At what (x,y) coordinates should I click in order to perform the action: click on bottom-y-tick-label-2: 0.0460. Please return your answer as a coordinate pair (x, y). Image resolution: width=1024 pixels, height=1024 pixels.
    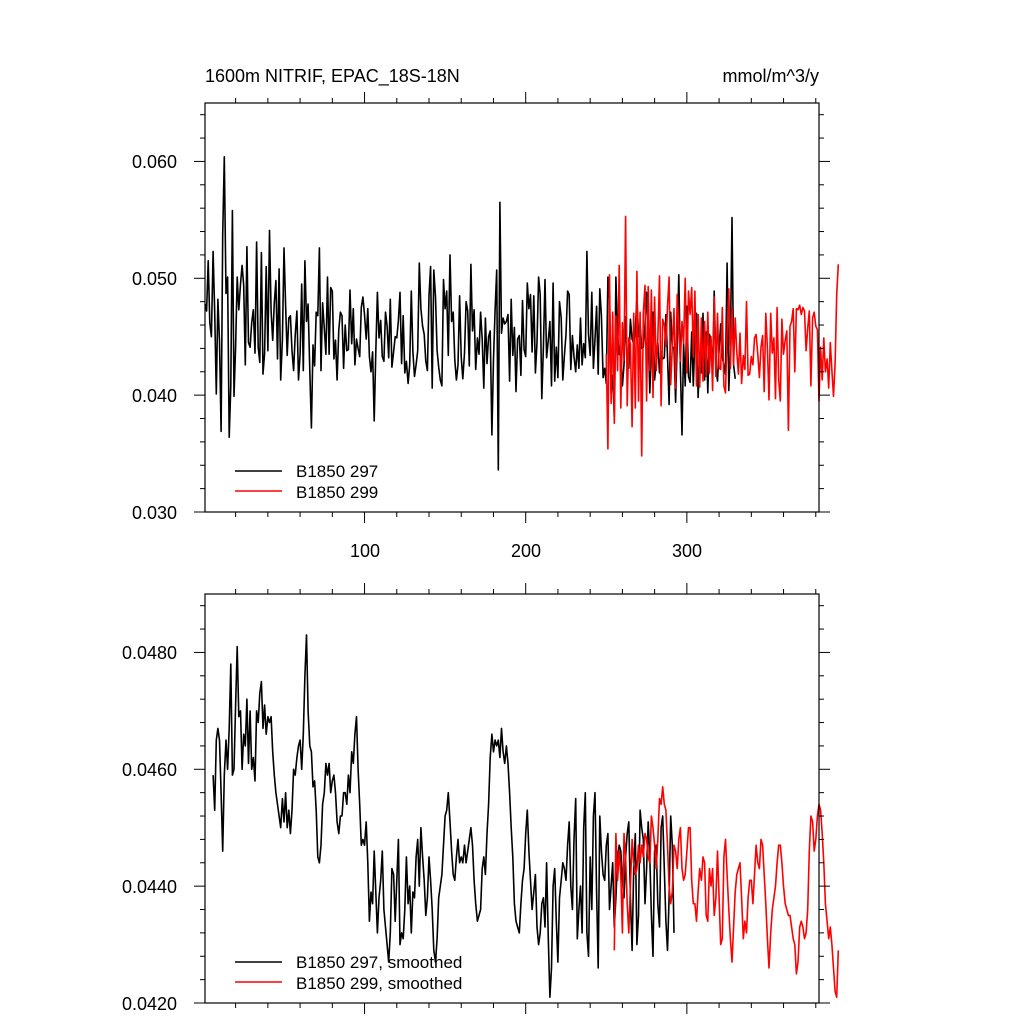
    Looking at the image, I should click on (149, 770).